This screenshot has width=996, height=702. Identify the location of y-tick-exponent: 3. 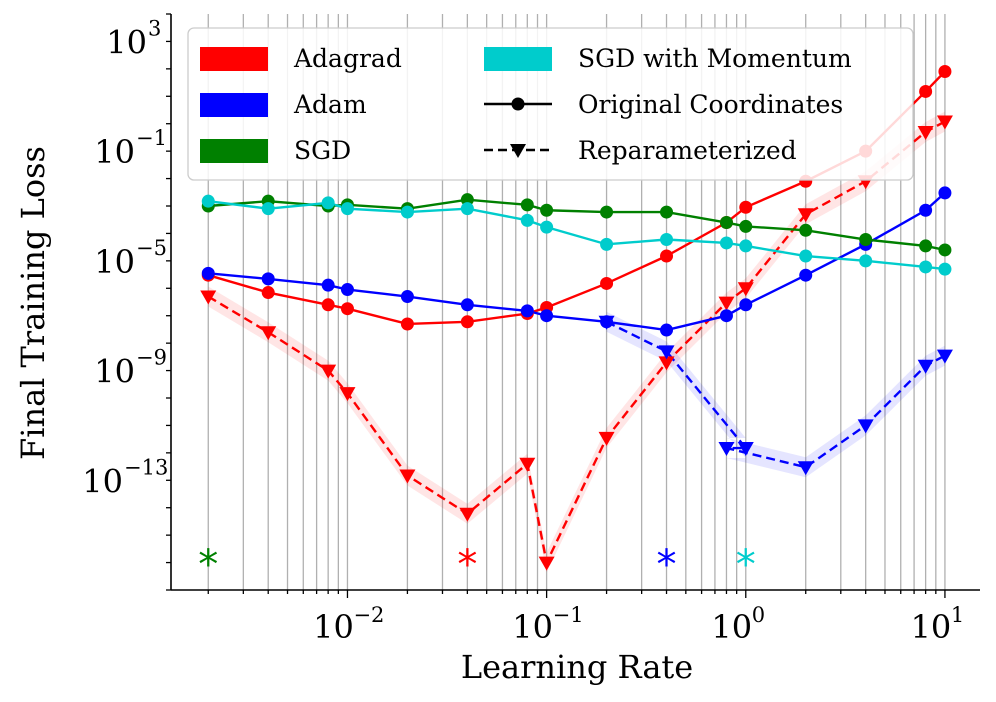
(154, 28).